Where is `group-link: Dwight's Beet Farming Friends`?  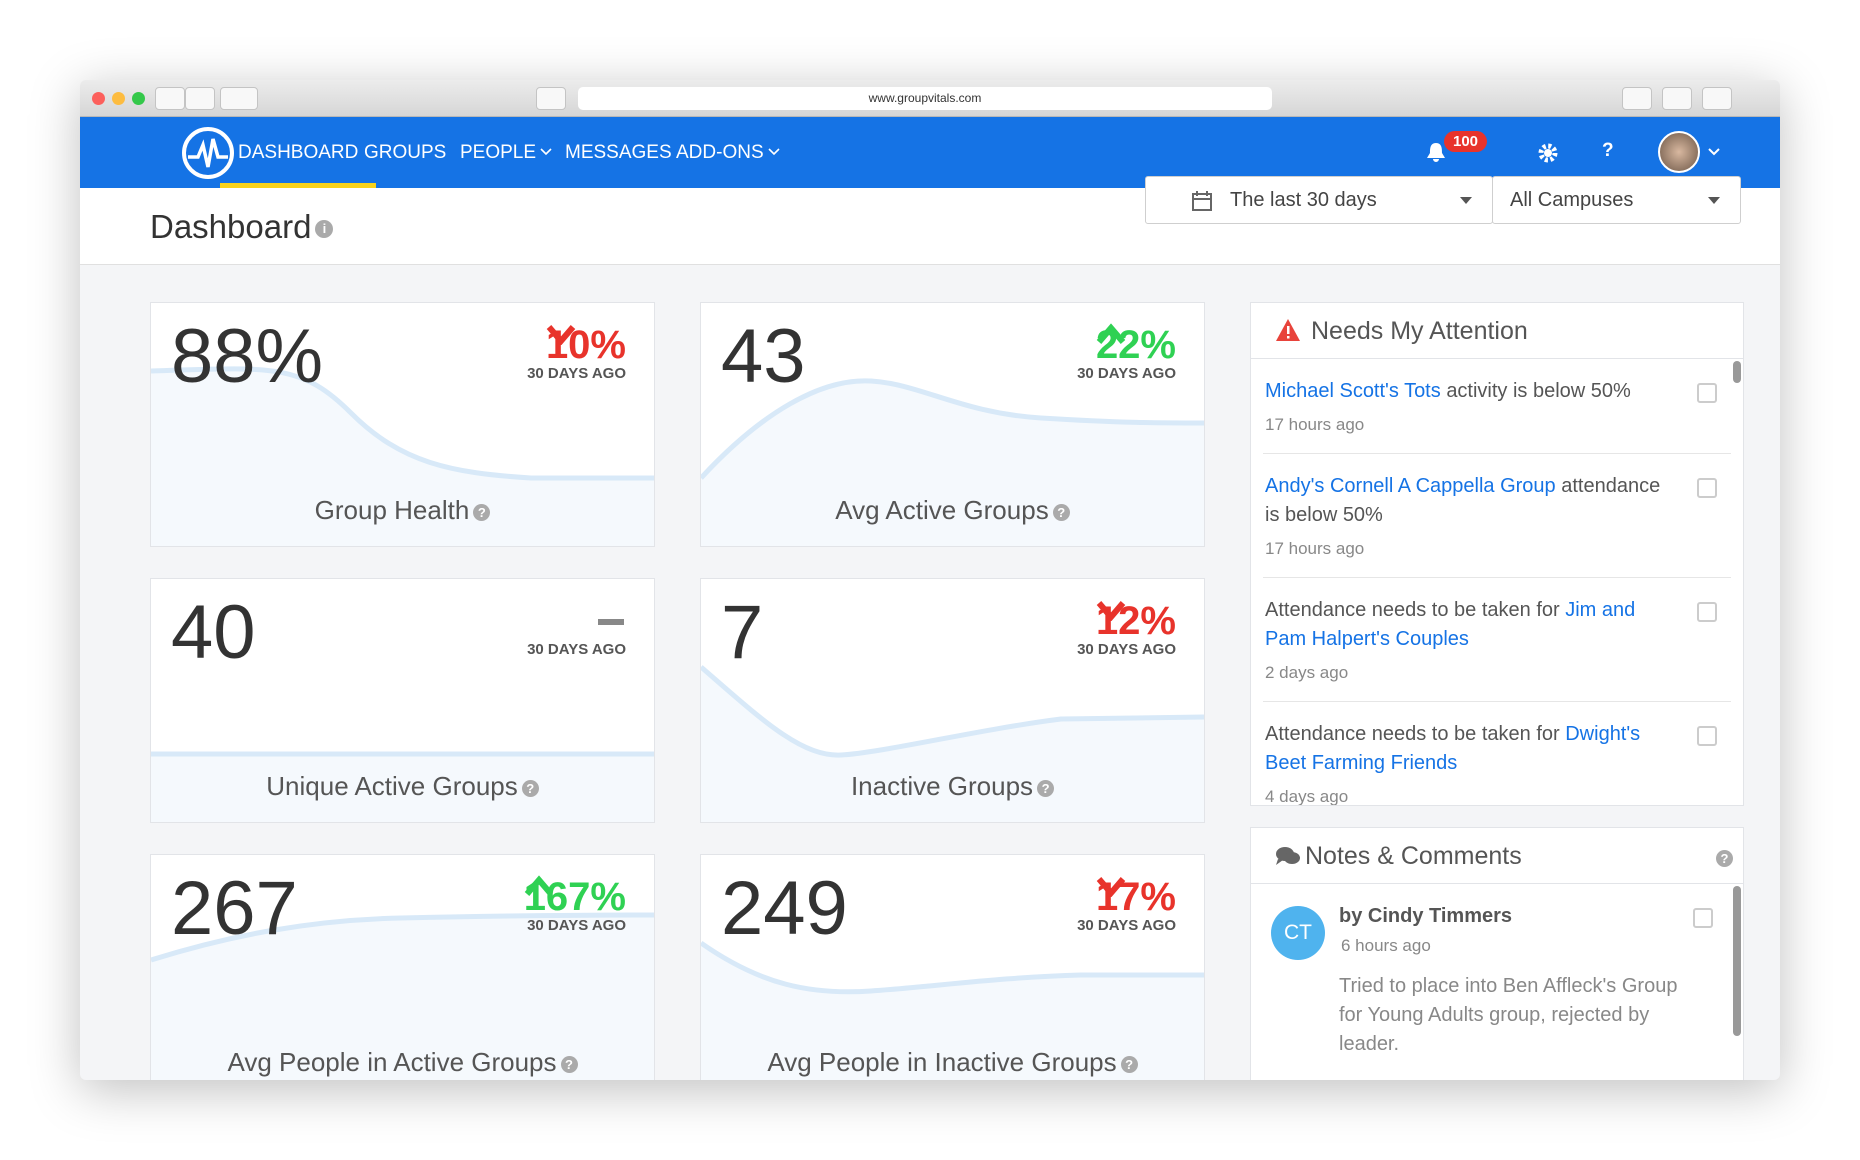 group-link: Dwight's Beet Farming Friends is located at coordinates (1453, 748).